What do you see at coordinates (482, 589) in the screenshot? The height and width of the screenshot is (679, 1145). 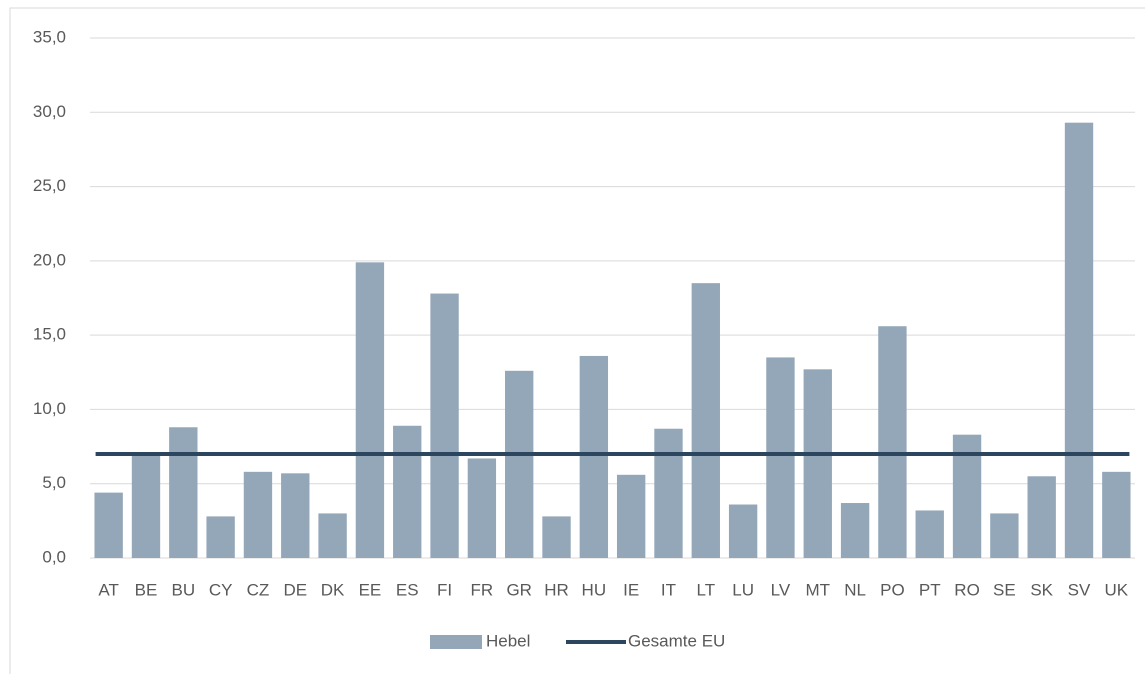 I see `x-tick-label: FR` at bounding box center [482, 589].